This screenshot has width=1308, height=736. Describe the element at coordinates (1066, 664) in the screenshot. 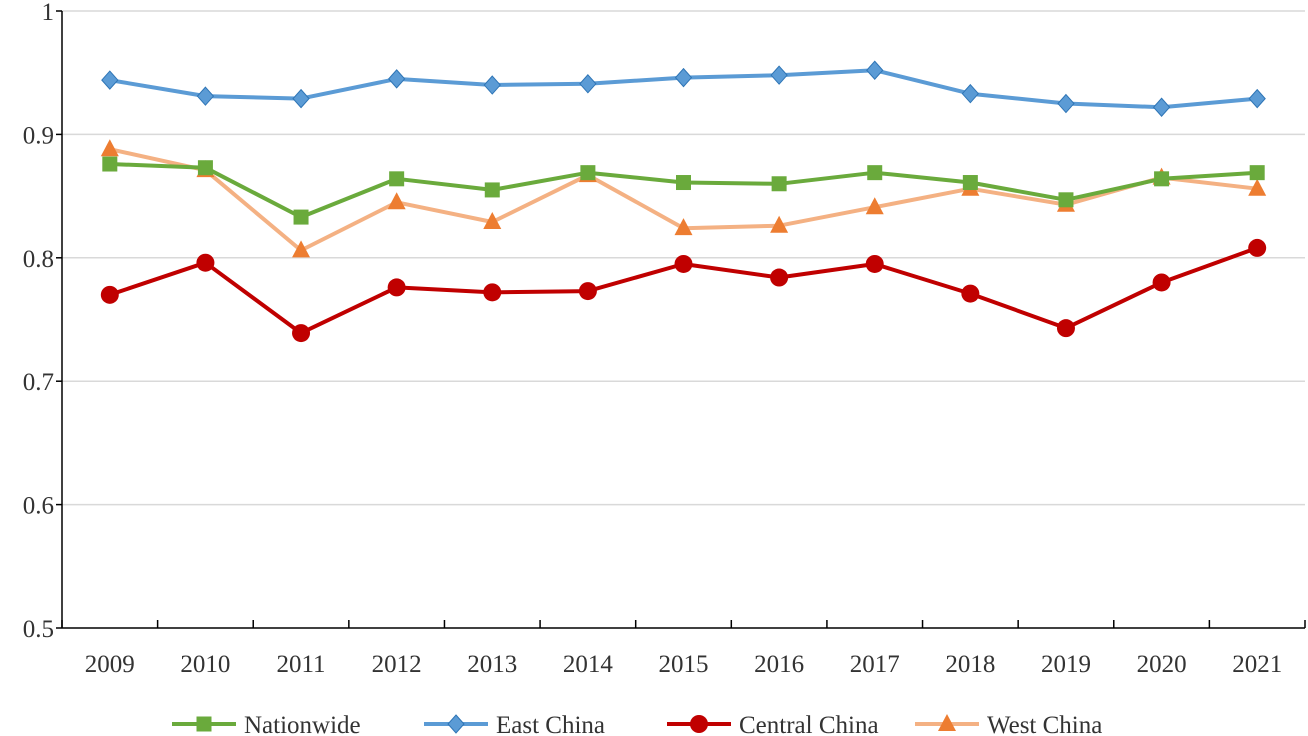

I see `x-tick-label-2019: 2019` at that location.